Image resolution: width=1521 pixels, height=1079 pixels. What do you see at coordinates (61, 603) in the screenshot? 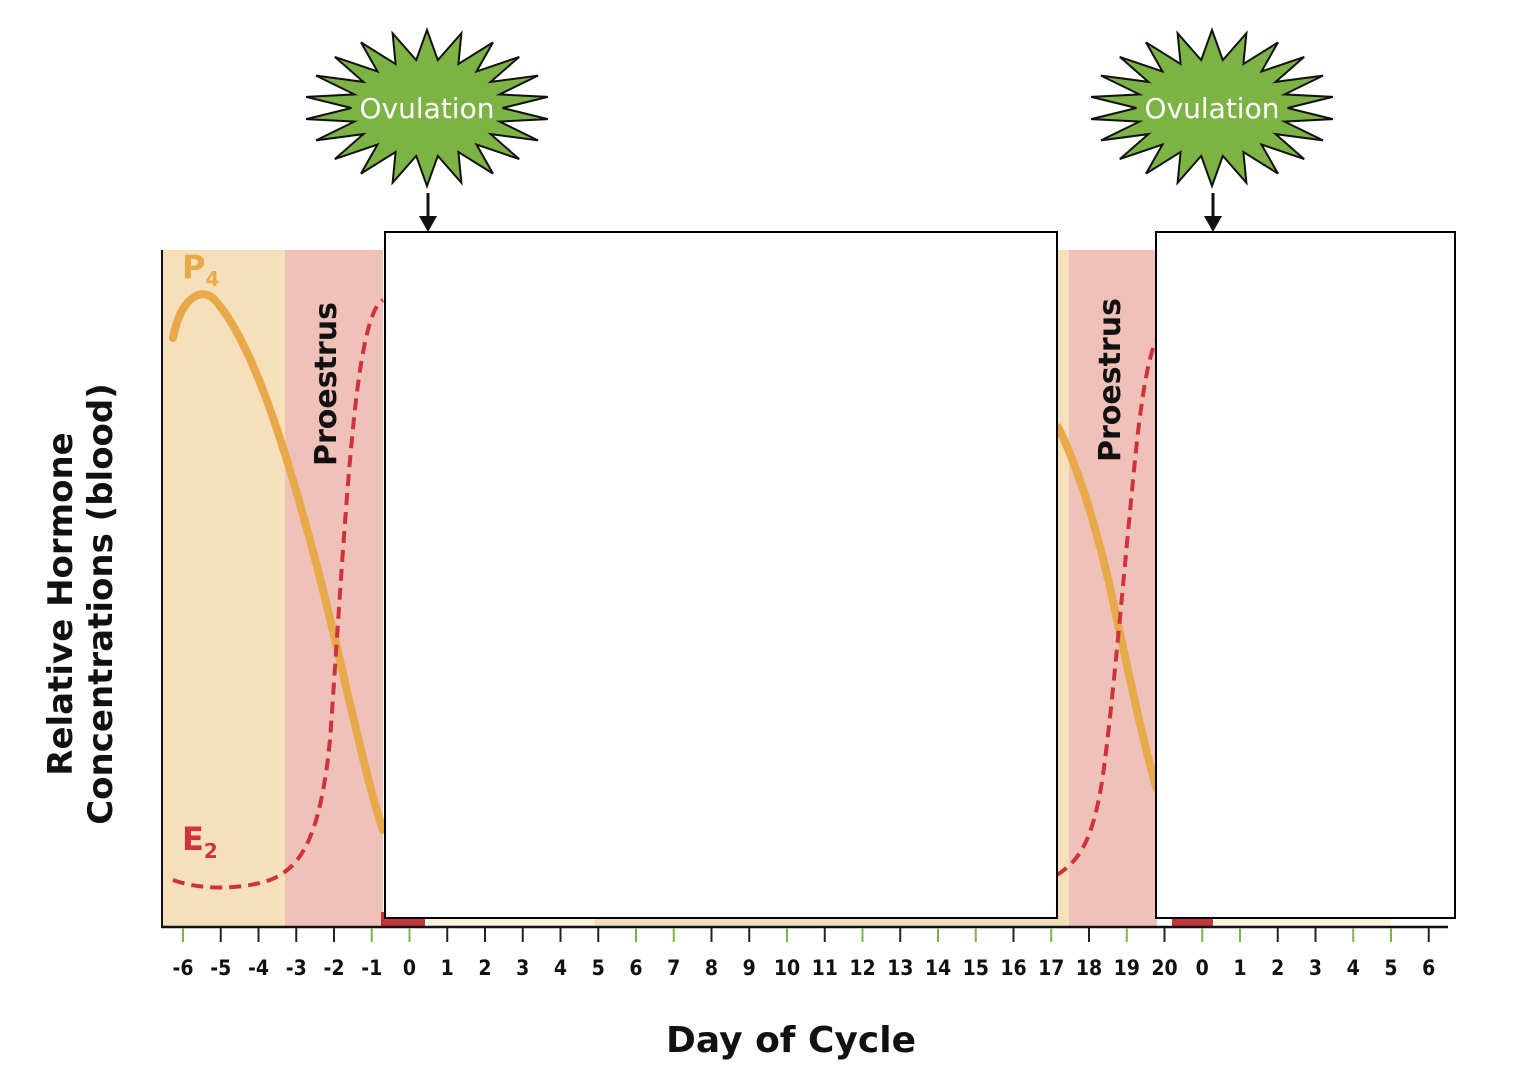
I see `y-axis-title-line1: Relative Hormone` at bounding box center [61, 603].